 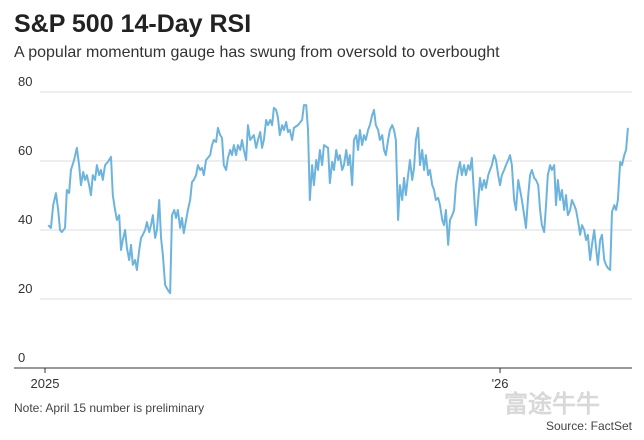 What do you see at coordinates (589, 426) in the screenshot?
I see `source: Source: FactSet` at bounding box center [589, 426].